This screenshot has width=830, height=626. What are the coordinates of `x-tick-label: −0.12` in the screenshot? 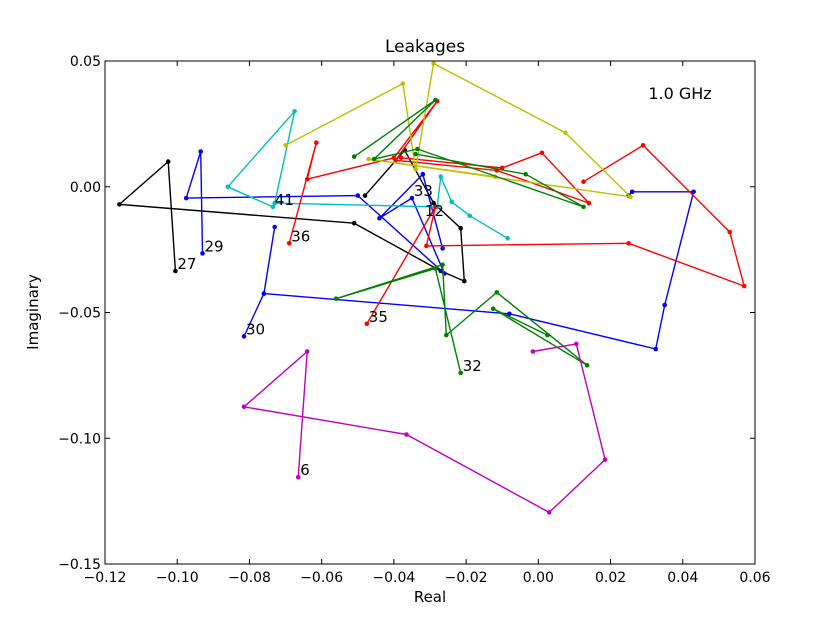 It's located at (105, 578).